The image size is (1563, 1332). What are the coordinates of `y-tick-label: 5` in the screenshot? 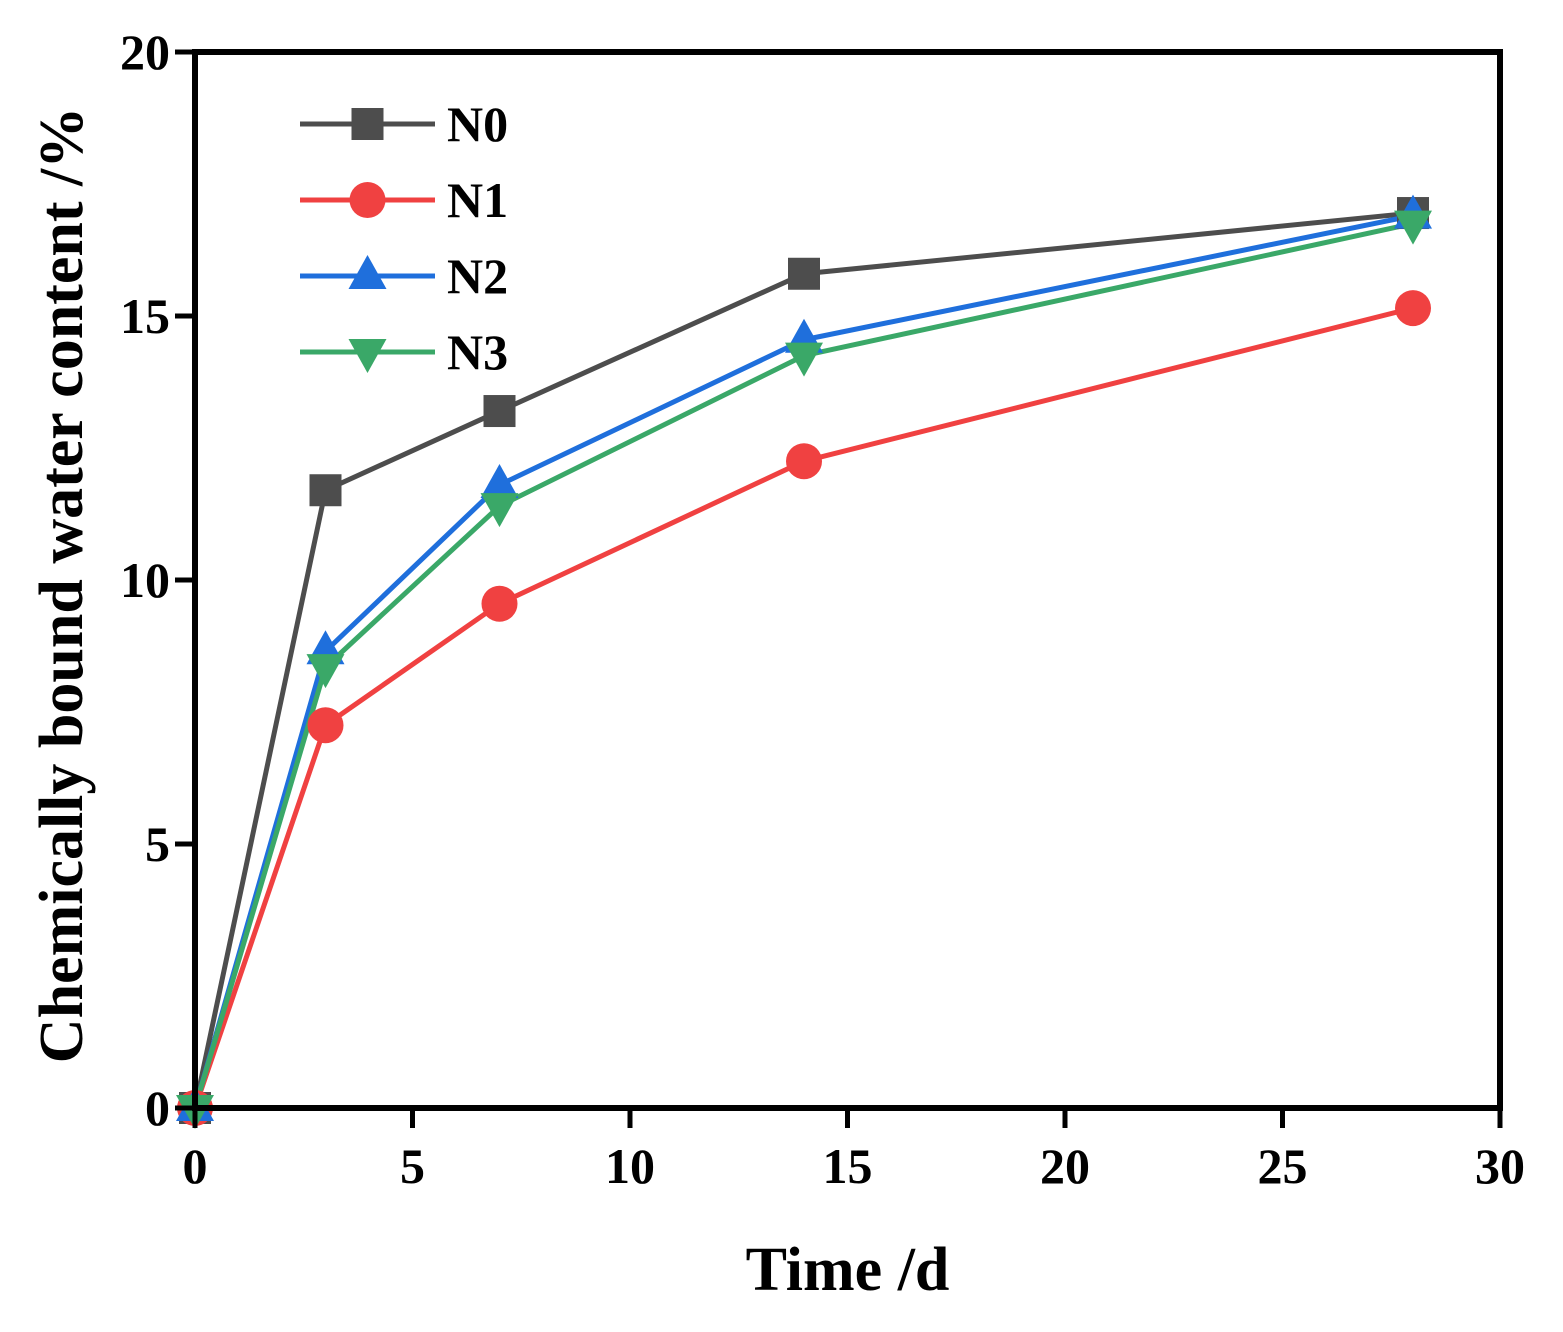 It's located at (157, 844).